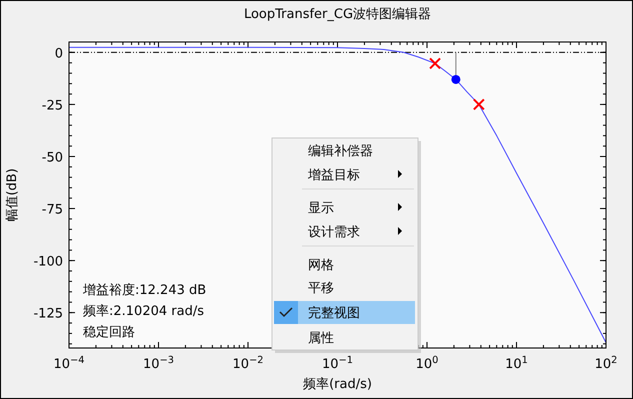  What do you see at coordinates (516, 363) in the screenshot?
I see `x-tick-label: 10$^{1}$` at bounding box center [516, 363].